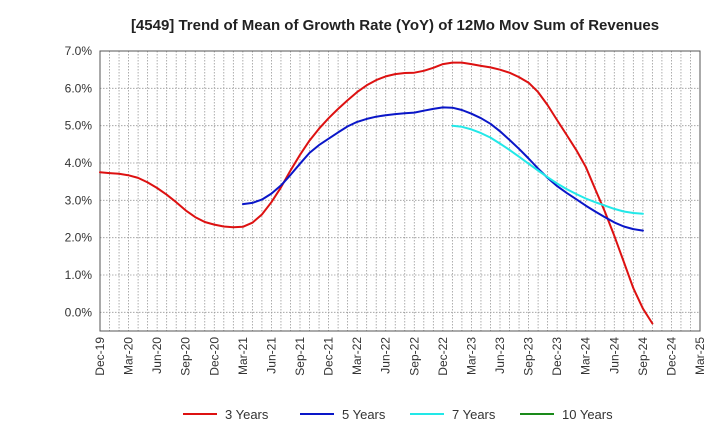 The width and height of the screenshot is (720, 440). I want to click on x-tick-label: Mar-20, so click(129, 356).